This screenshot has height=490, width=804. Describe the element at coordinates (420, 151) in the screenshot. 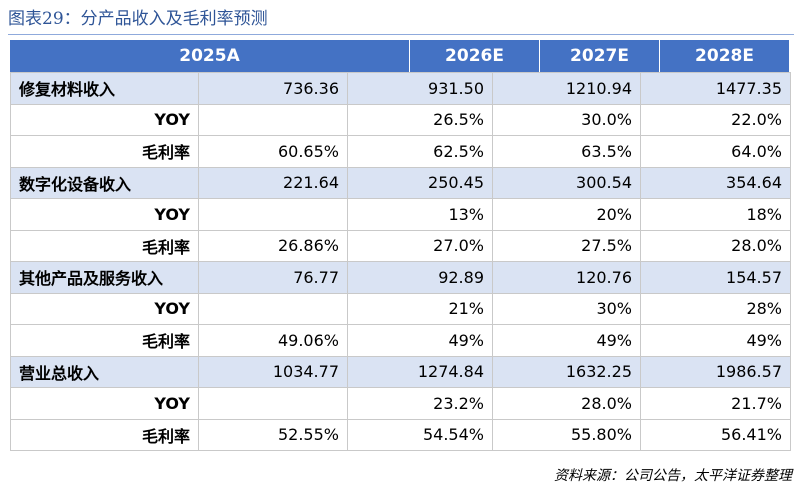

I see `table-cell: 62.5%` at that location.